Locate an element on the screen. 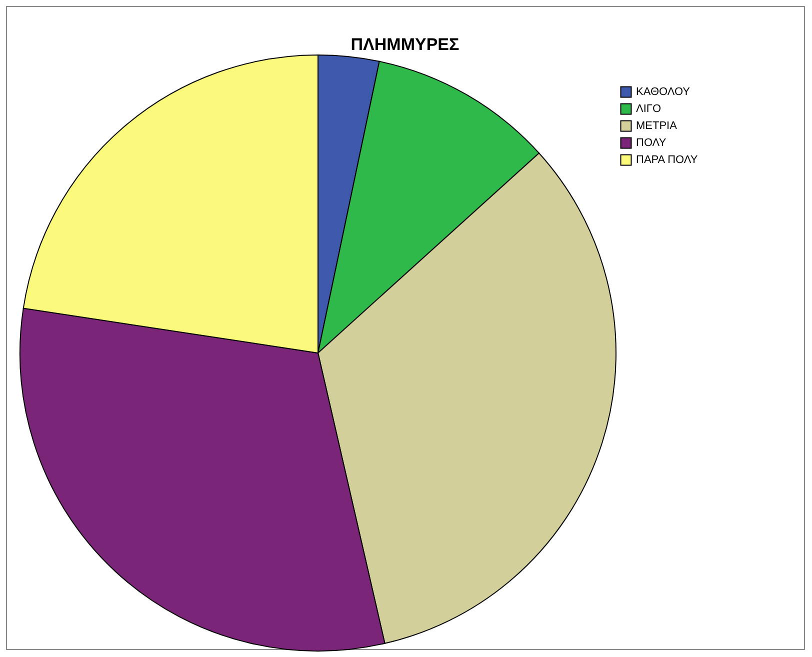 This screenshot has height=657, width=812. legend-label: ΠΟΛΥ is located at coordinates (651, 143).